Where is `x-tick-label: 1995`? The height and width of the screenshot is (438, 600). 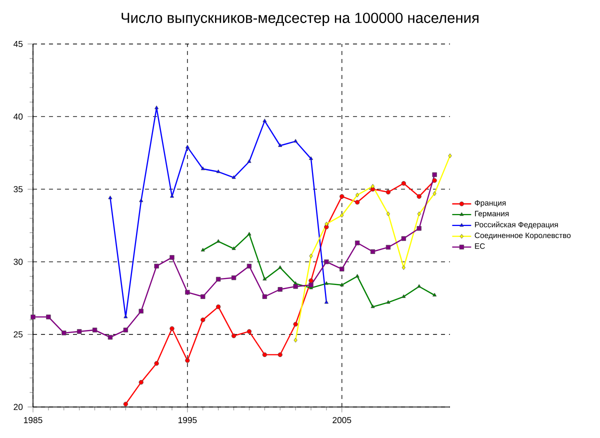 x-tick-label: 1995 is located at coordinates (187, 420).